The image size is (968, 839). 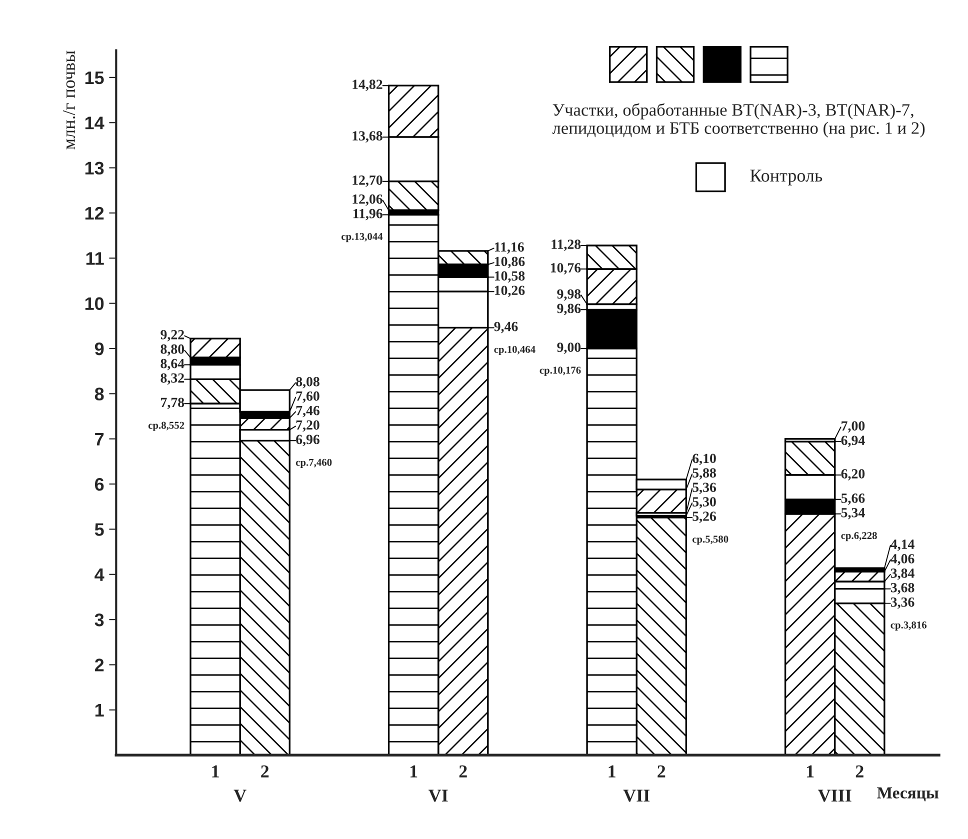 I want to click on data-label: 8,80, so click(x=172, y=350).